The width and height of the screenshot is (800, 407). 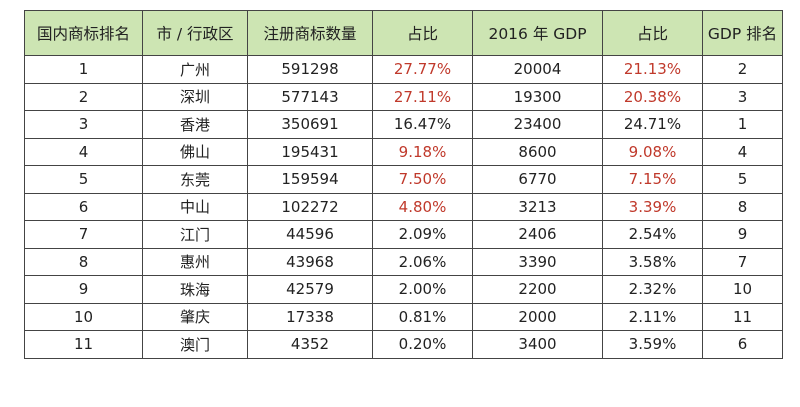 What do you see at coordinates (195, 261) in the screenshot?
I see `cell-city: 惠州` at bounding box center [195, 261].